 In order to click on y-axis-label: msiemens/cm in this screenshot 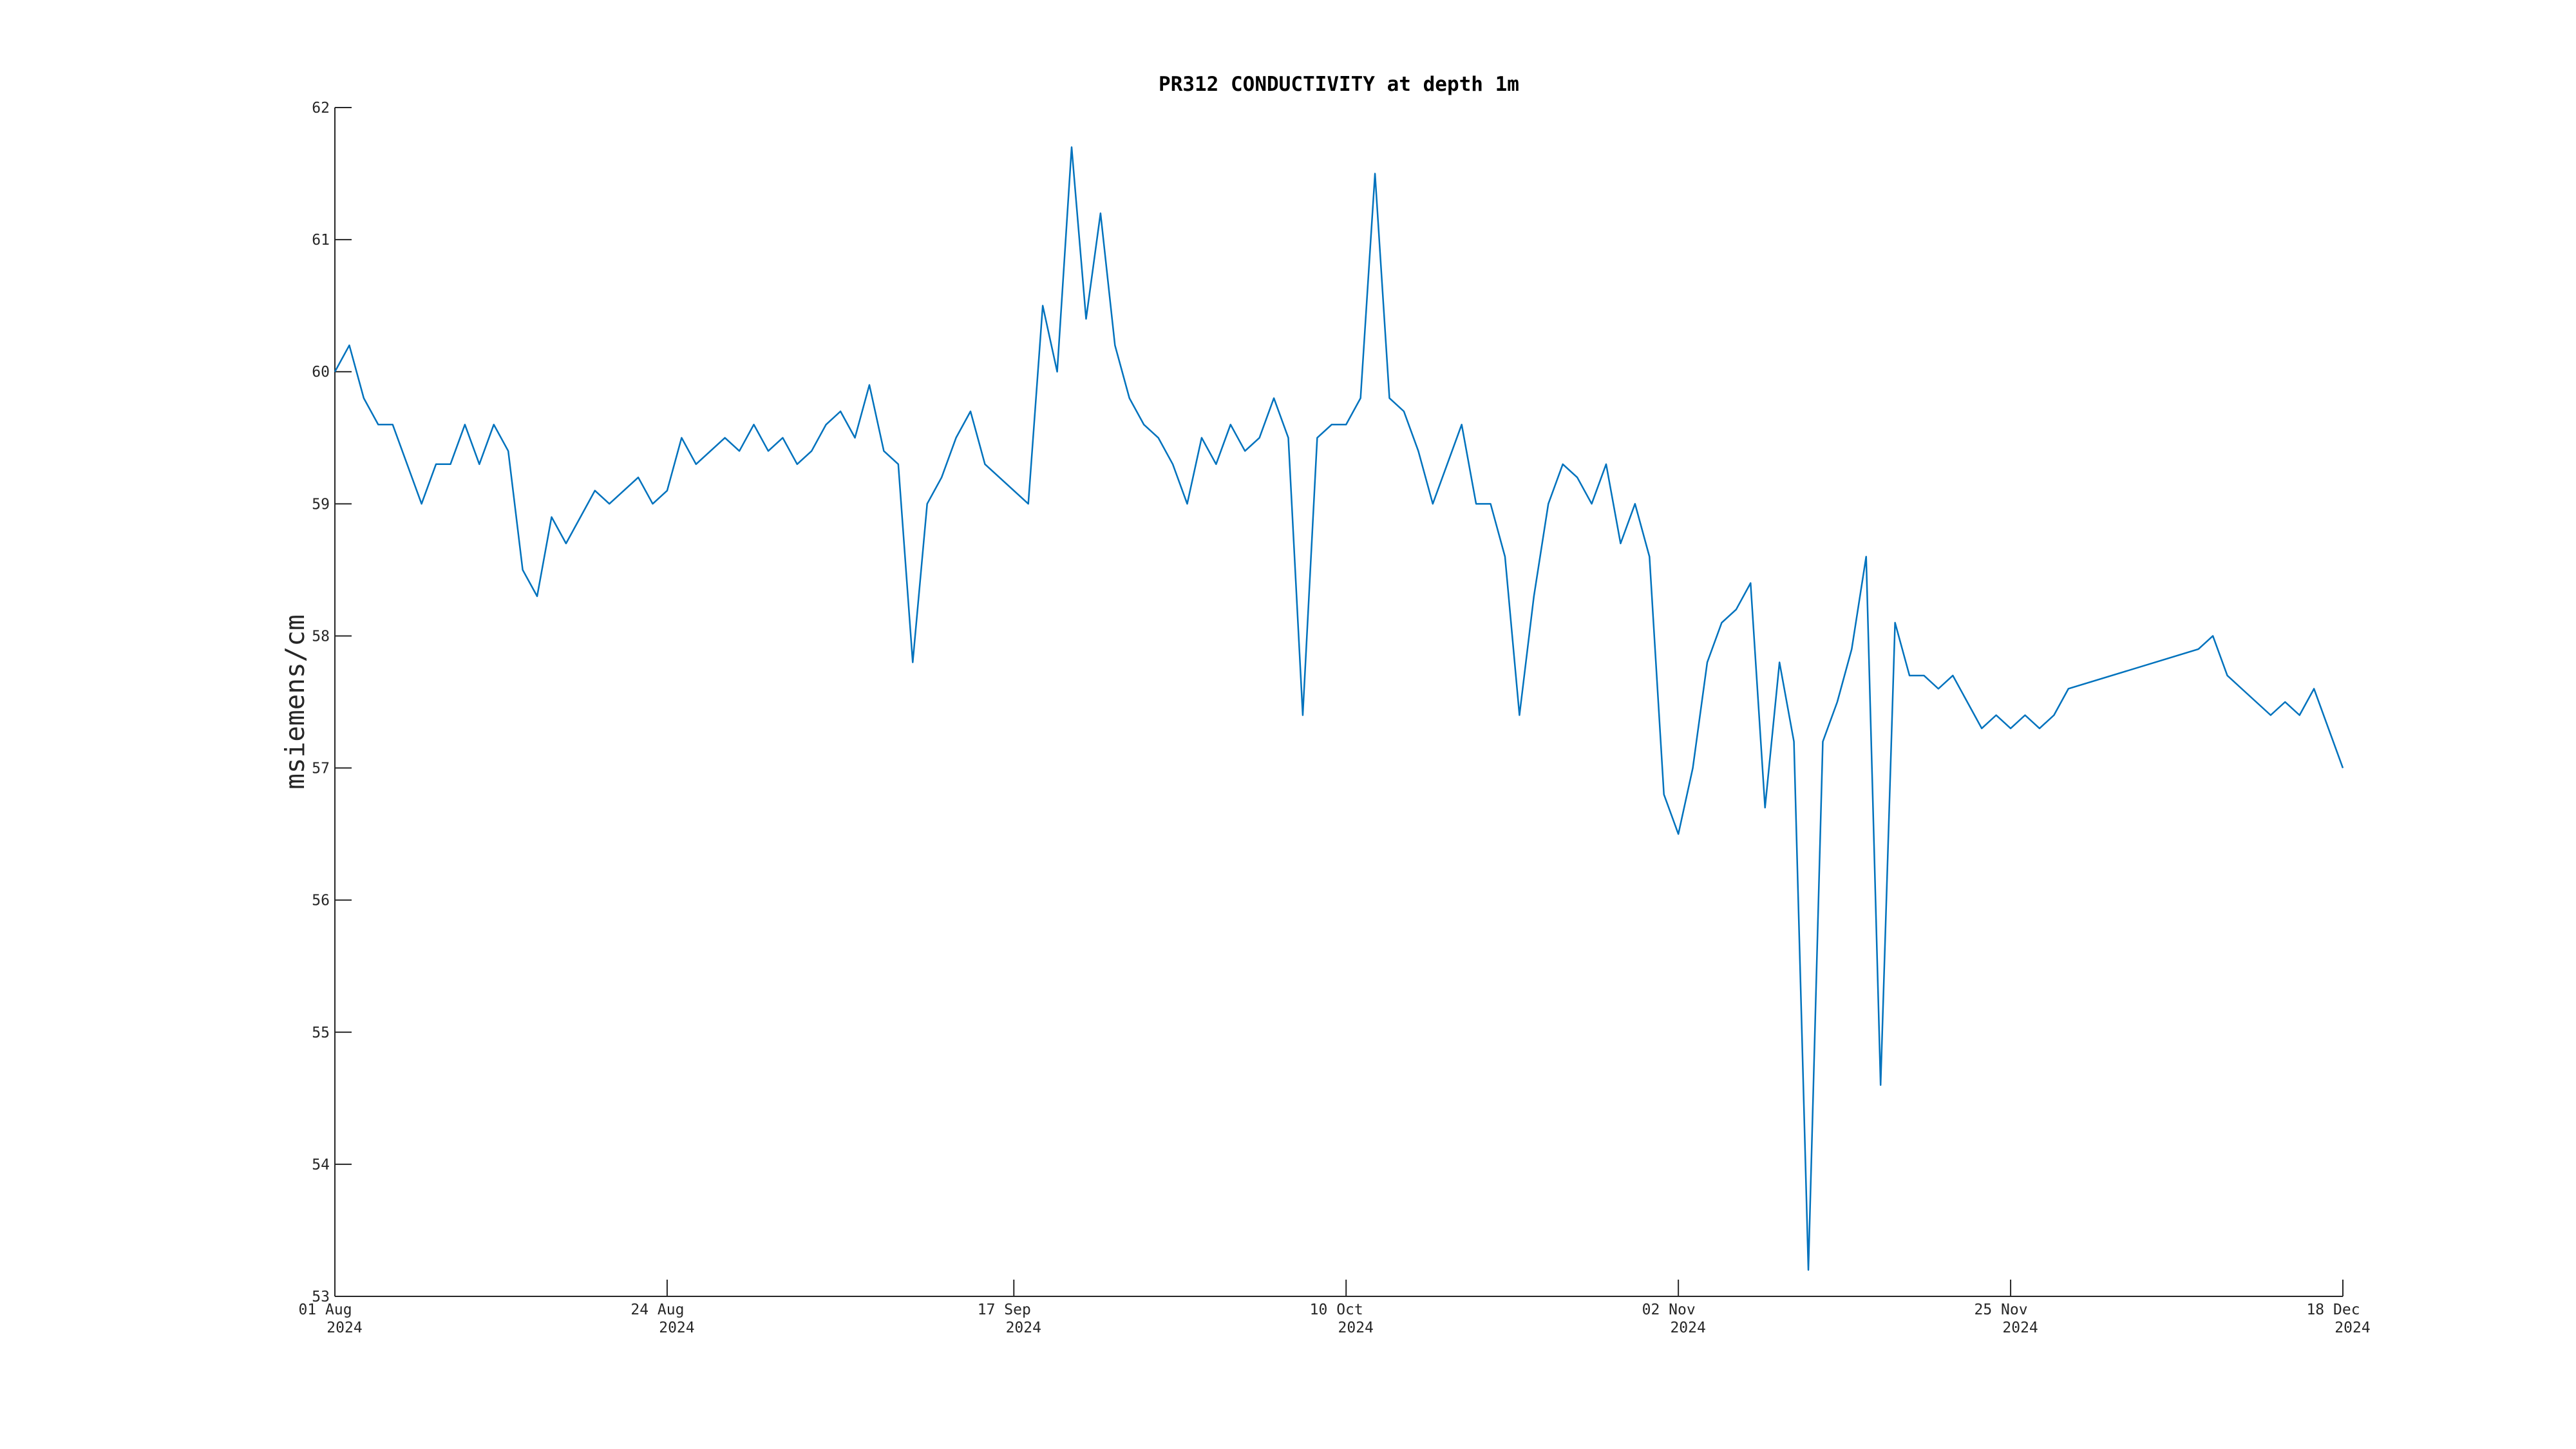, I will do `click(294, 702)`.